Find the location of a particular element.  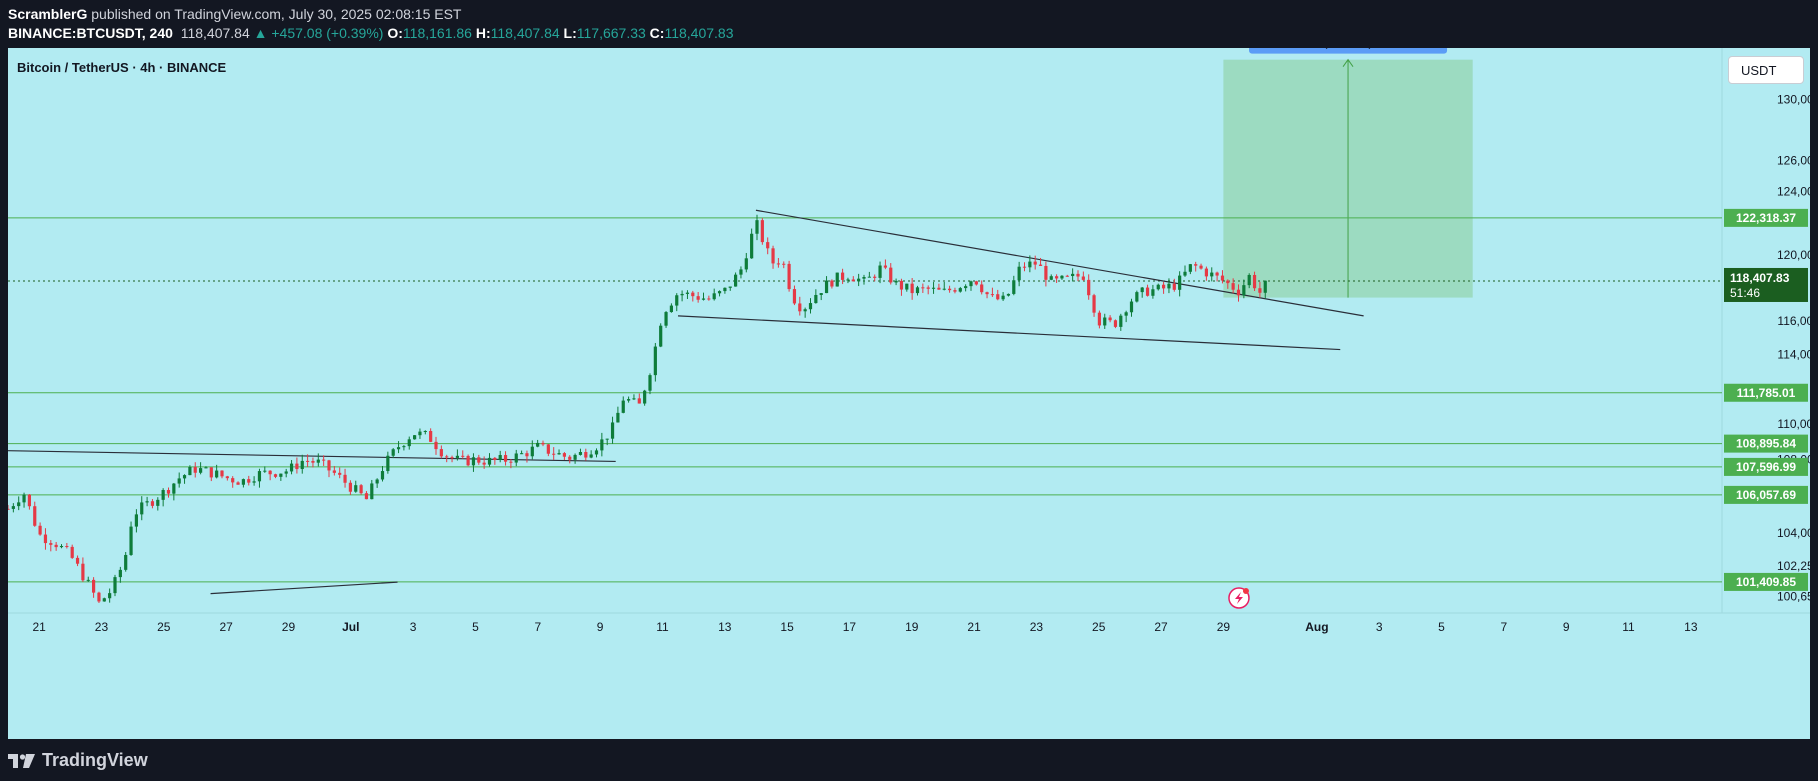

x-tick-label: 25 is located at coordinates (164, 627).